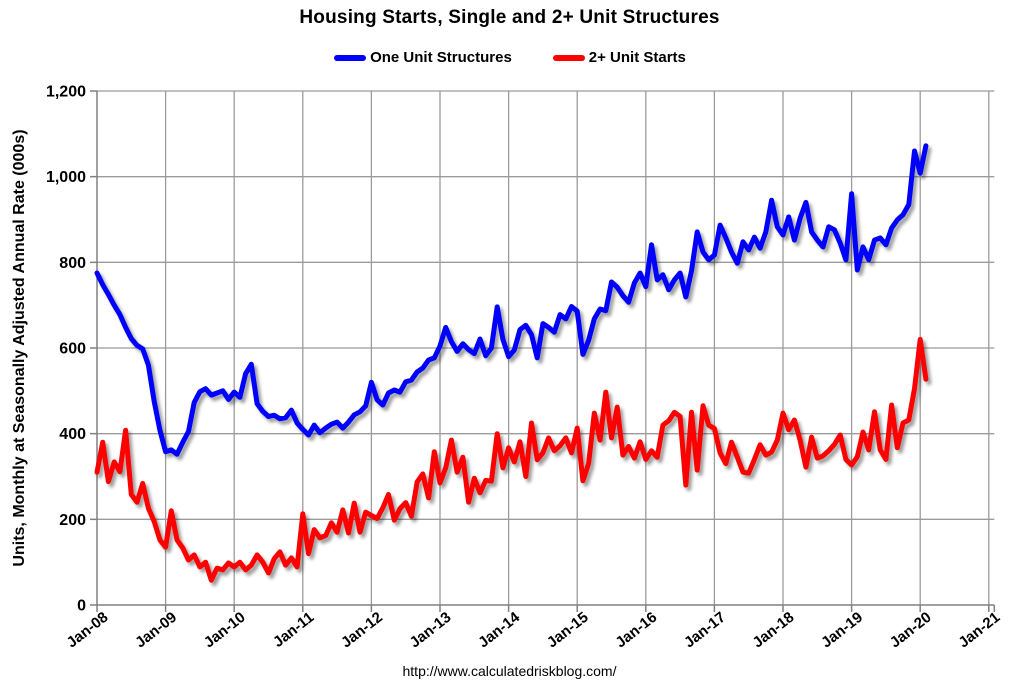  What do you see at coordinates (72, 263) in the screenshot?
I see `y-tick-label: 800` at bounding box center [72, 263].